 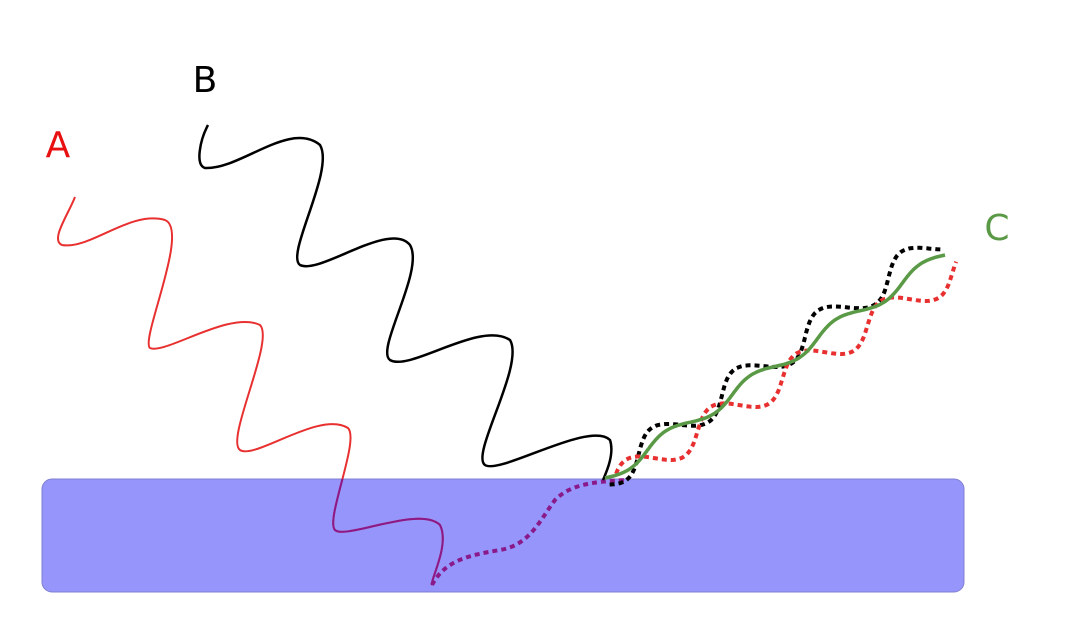 What do you see at coordinates (250, 532) in the screenshot?
I see `wave-a-inside` at bounding box center [250, 532].